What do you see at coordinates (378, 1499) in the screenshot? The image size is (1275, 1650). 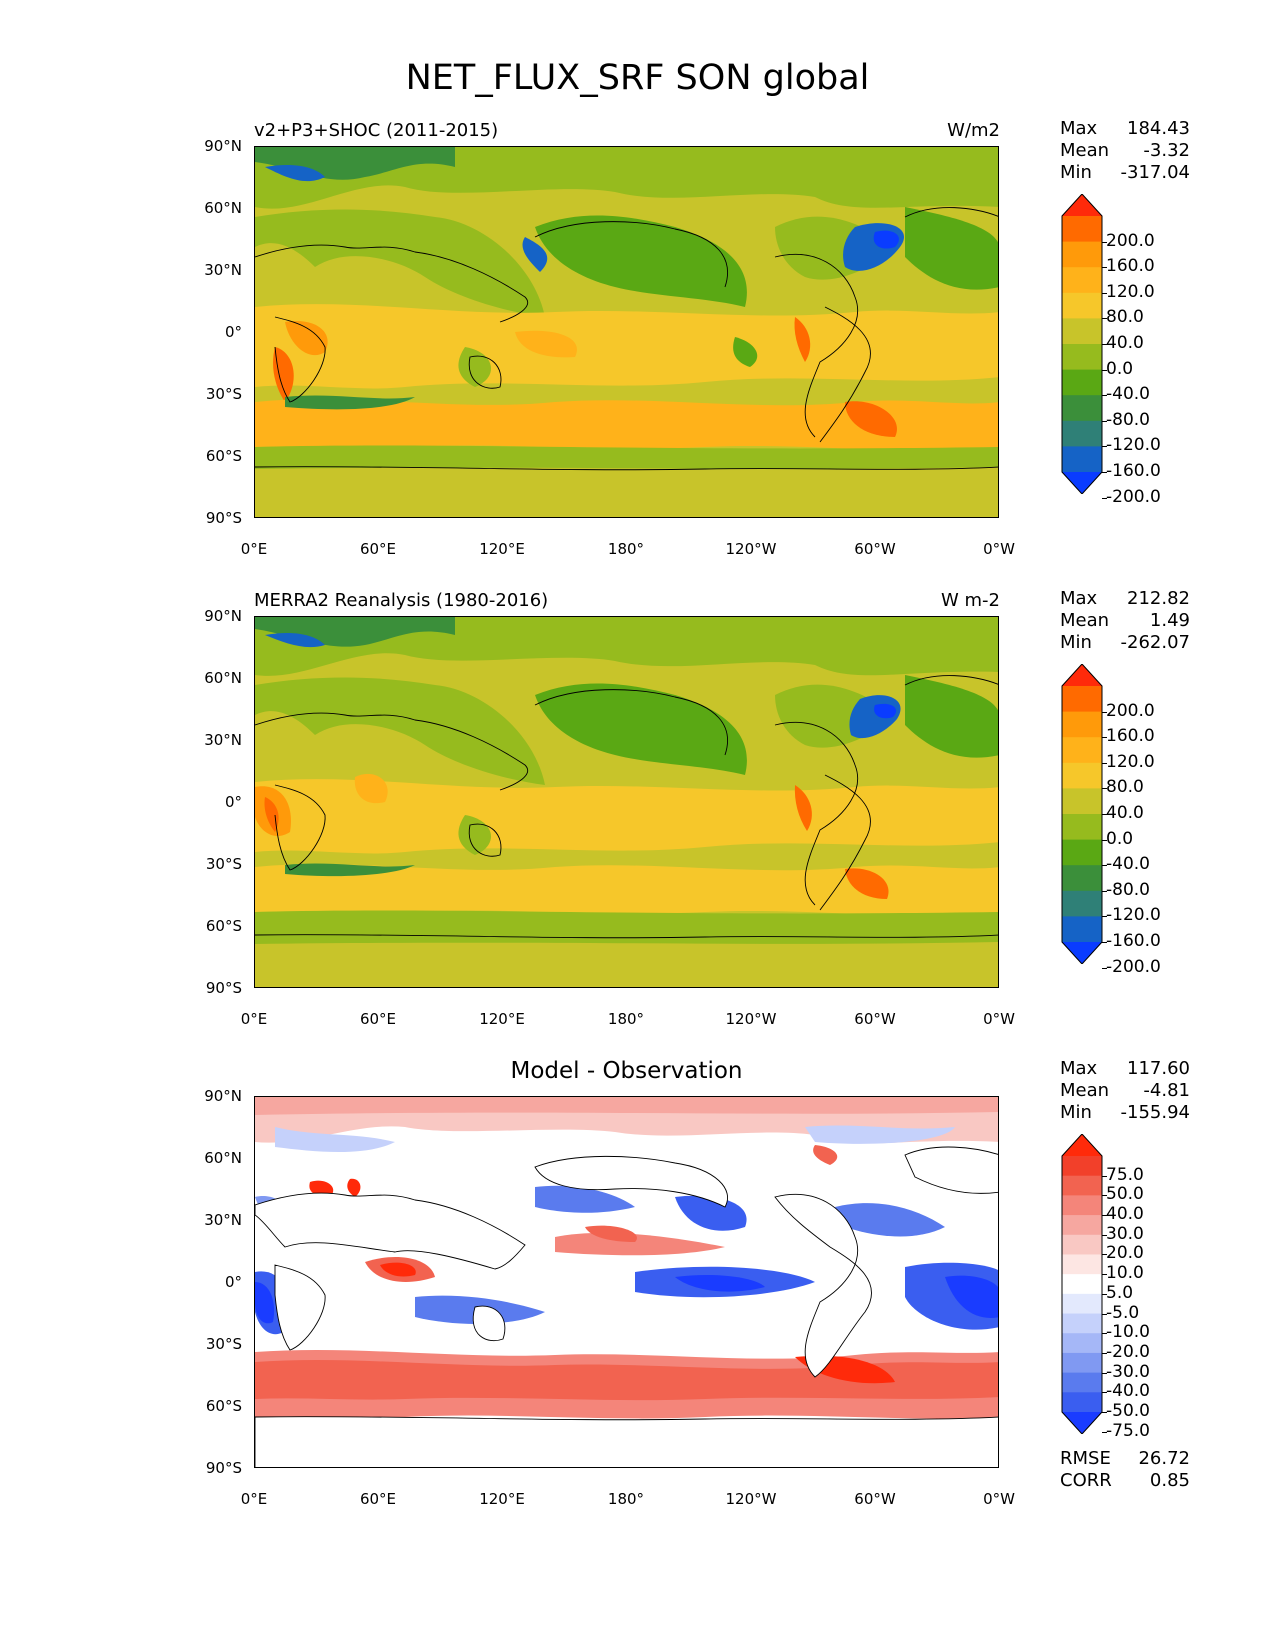 I see `x-tick-label: 60°E` at bounding box center [378, 1499].